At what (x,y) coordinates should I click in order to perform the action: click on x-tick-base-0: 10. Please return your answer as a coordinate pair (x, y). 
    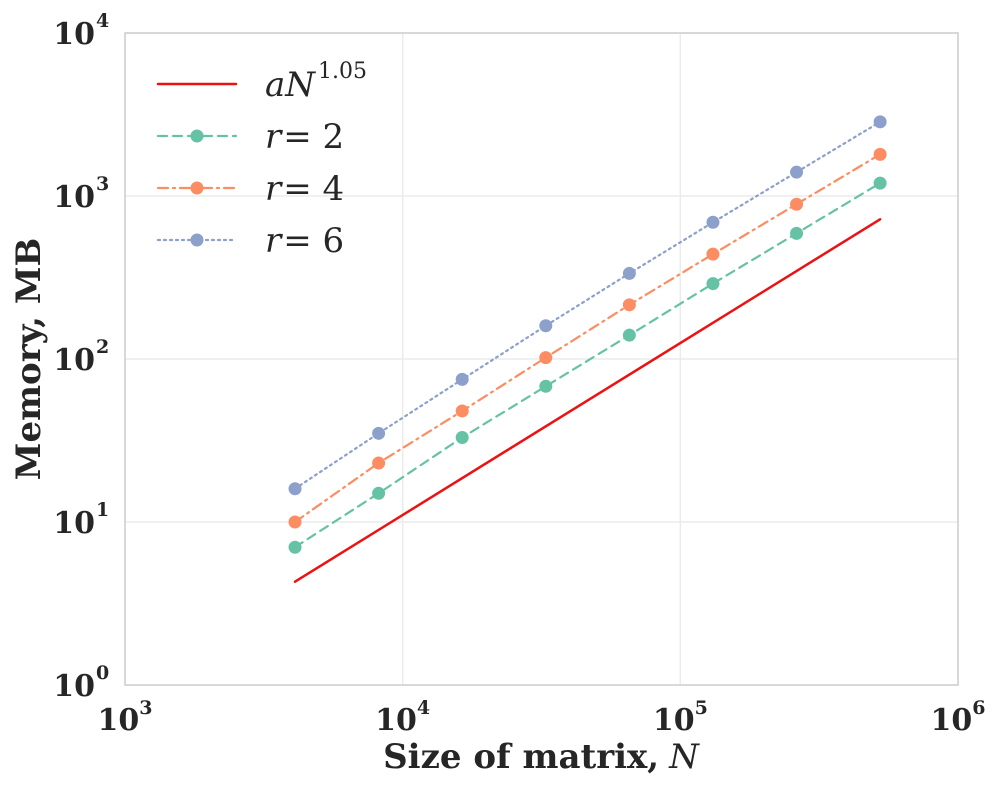
    Looking at the image, I should click on (119, 720).